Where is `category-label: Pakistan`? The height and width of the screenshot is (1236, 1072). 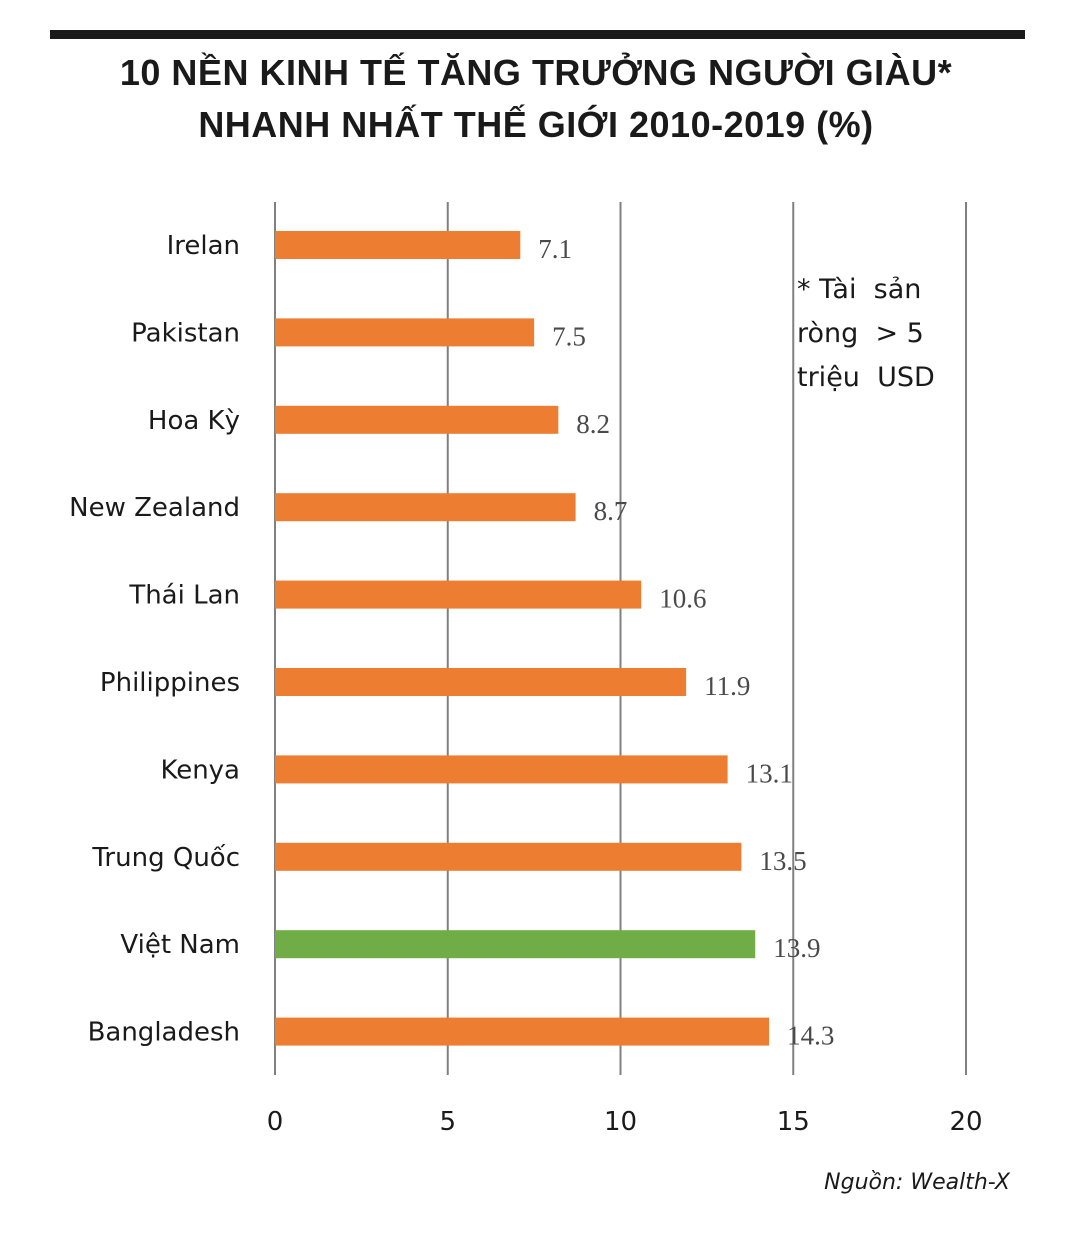 category-label: Pakistan is located at coordinates (185, 333).